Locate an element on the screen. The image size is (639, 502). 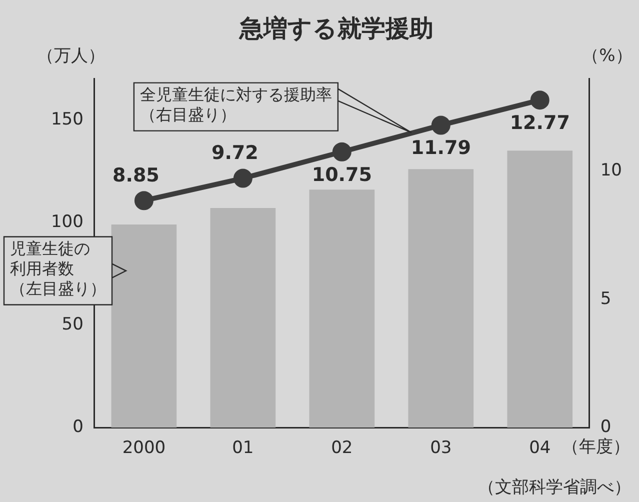
chart-title: 急増する就学援助 is located at coordinates (336, 28).